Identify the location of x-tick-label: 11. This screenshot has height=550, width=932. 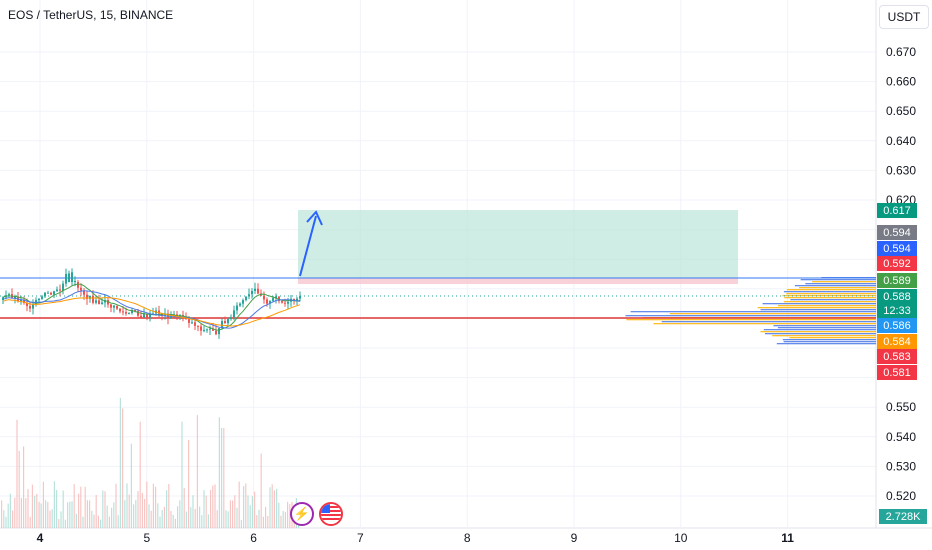
(787, 538).